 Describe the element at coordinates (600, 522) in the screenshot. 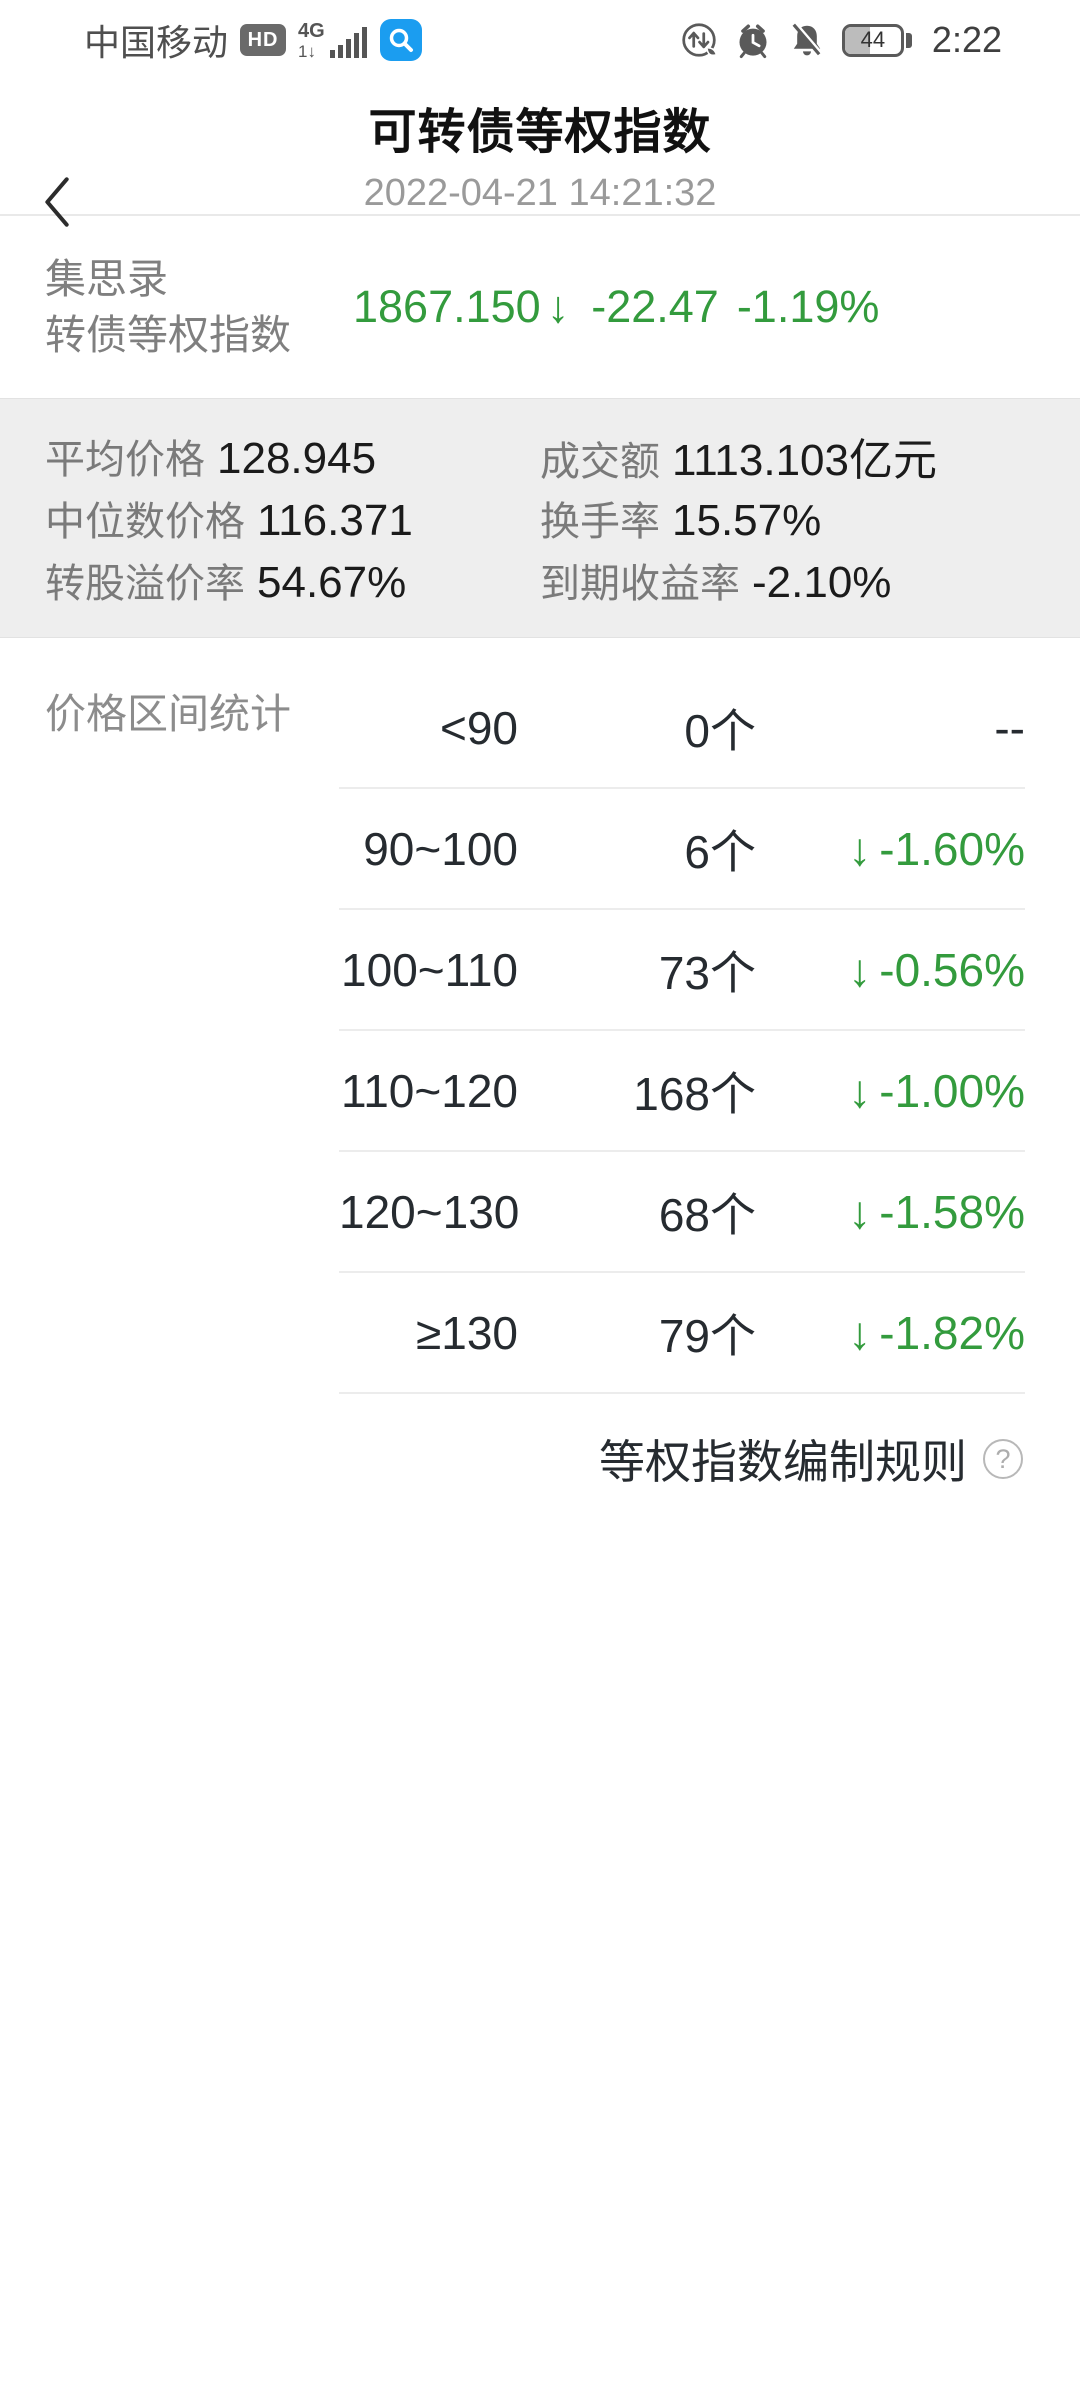

I see `stat-label: 换手率` at that location.